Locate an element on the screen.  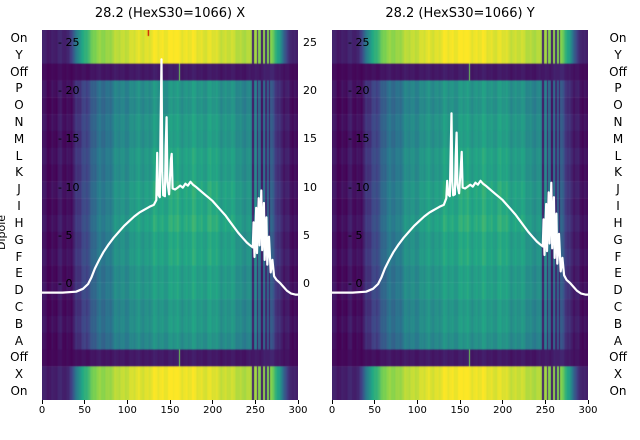
x-tick-label: 300 is located at coordinates (588, 410).